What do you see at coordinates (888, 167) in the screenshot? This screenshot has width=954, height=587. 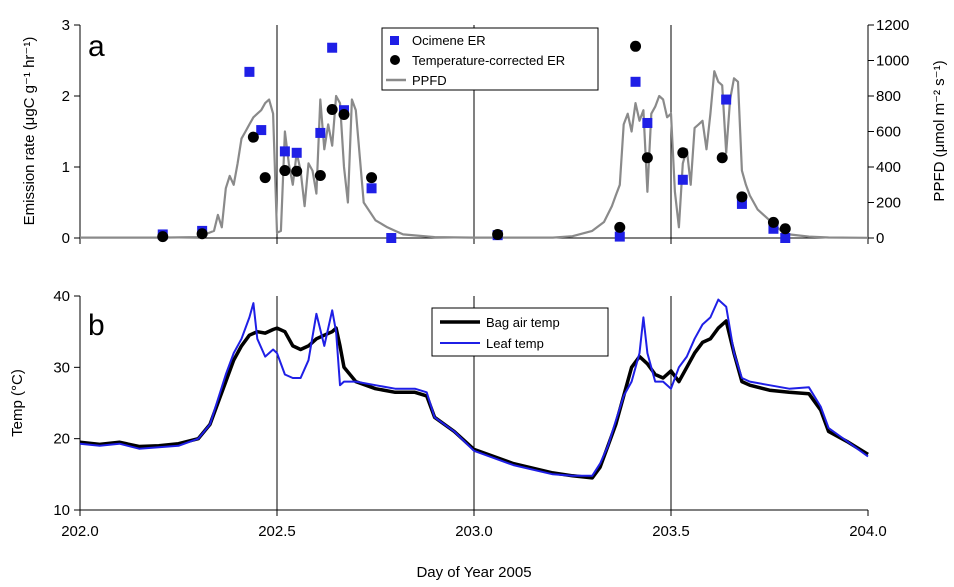 I see `panel-a-y2-tick-label-2: 400` at bounding box center [888, 167].